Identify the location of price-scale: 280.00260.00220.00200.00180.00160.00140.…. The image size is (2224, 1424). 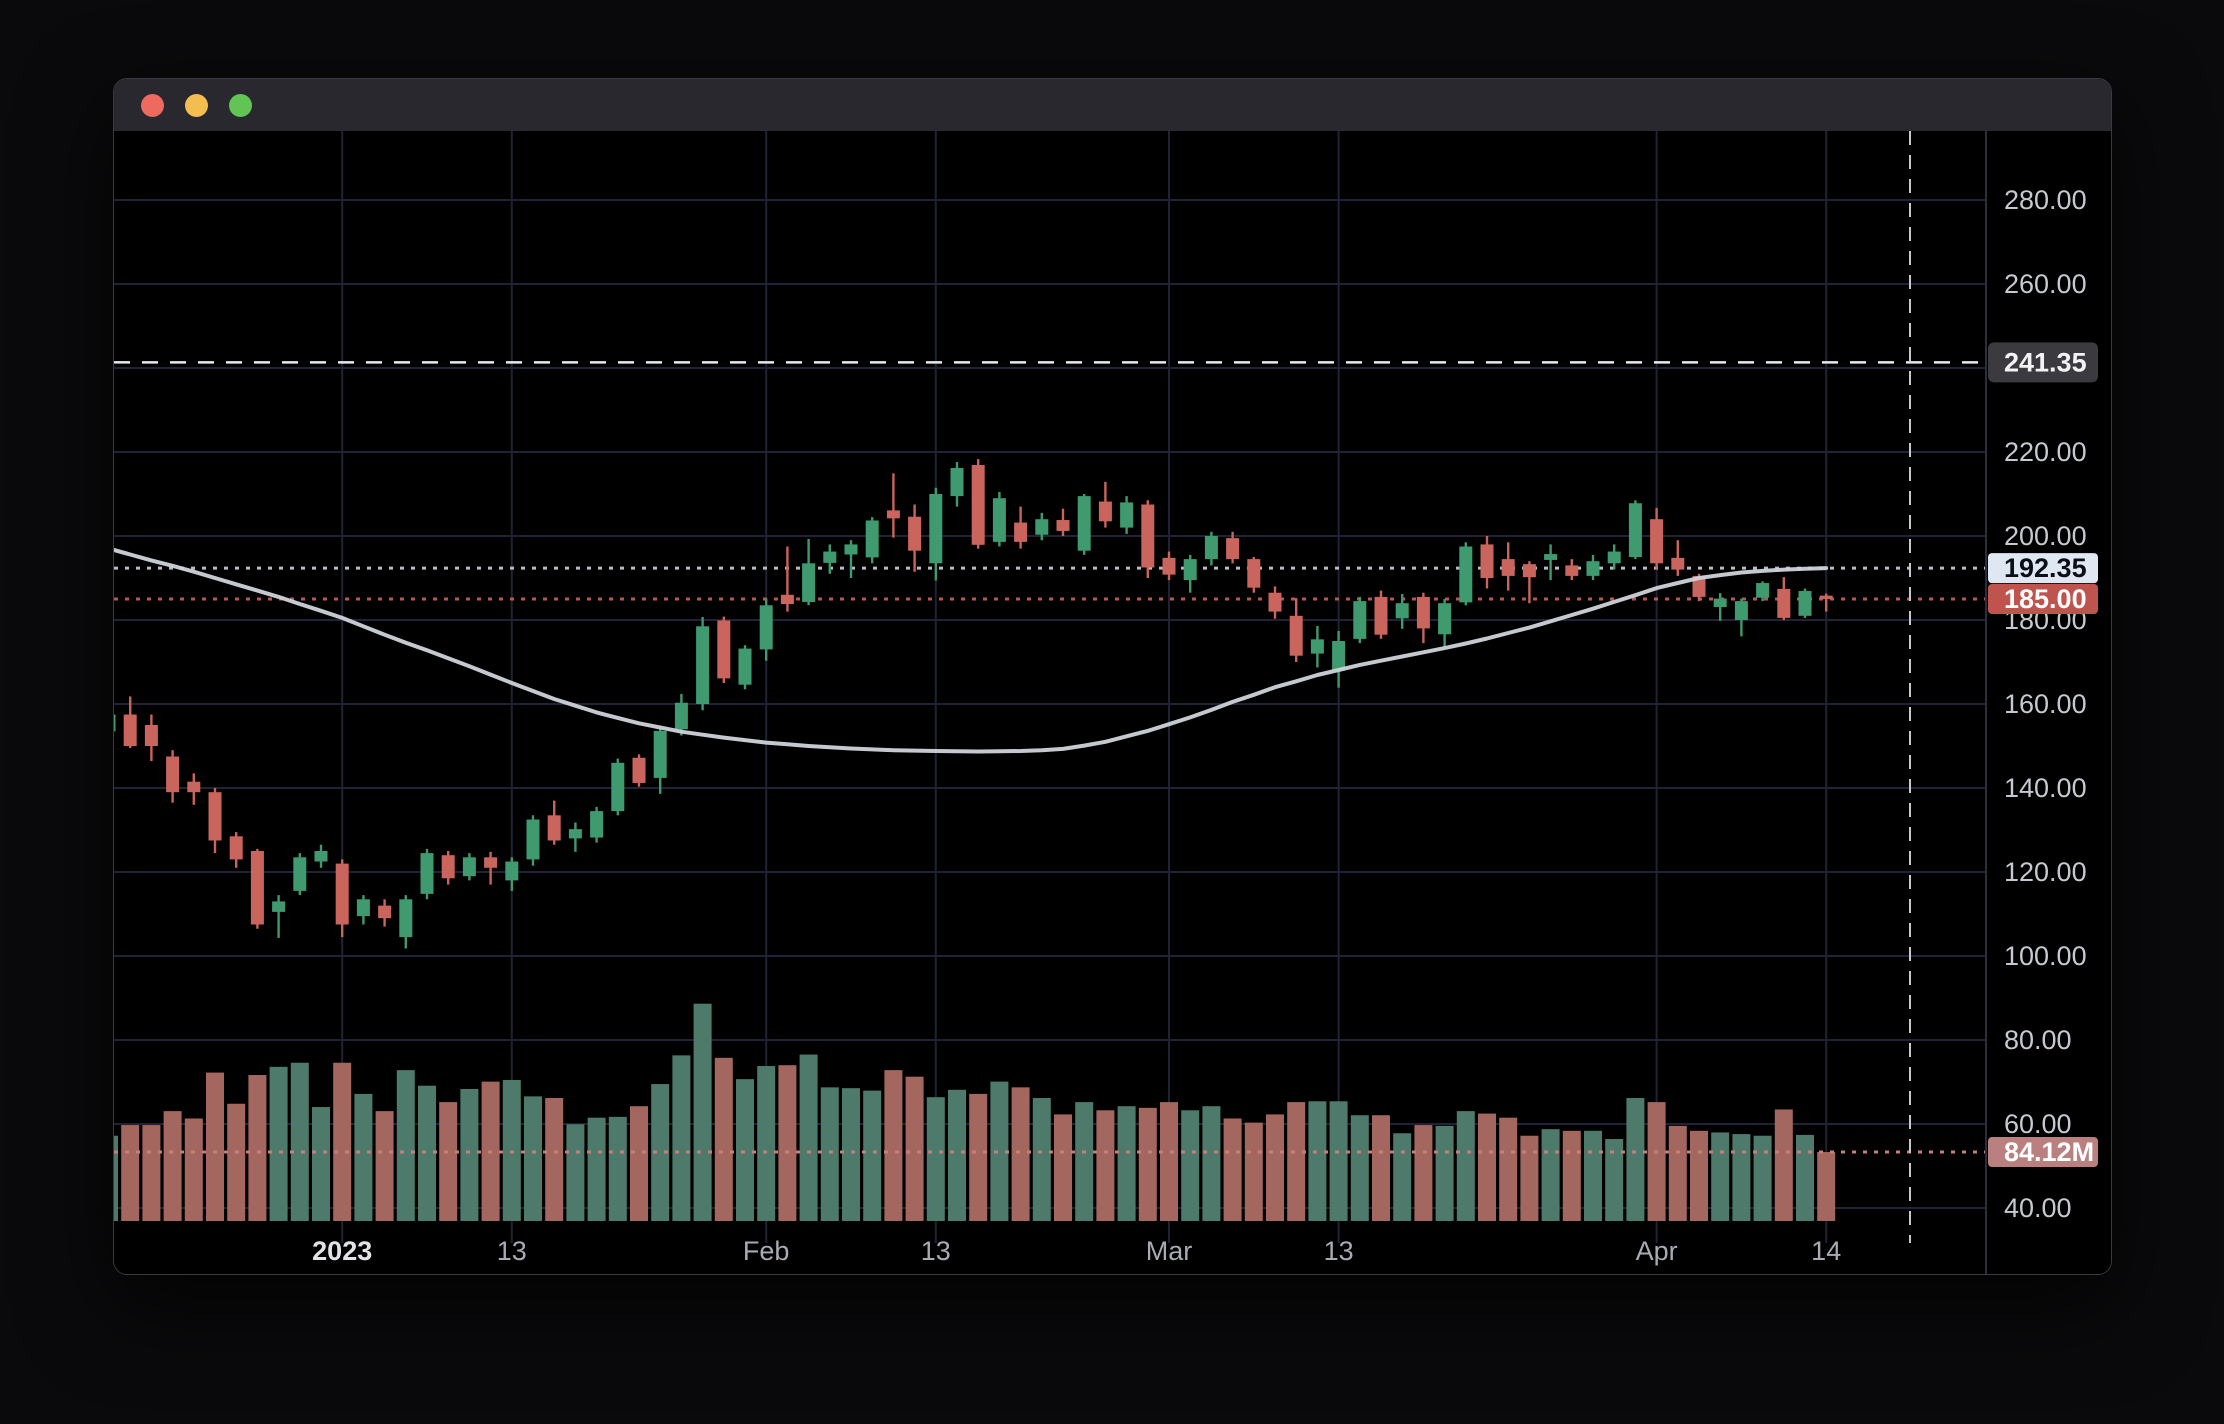
(2041, 703).